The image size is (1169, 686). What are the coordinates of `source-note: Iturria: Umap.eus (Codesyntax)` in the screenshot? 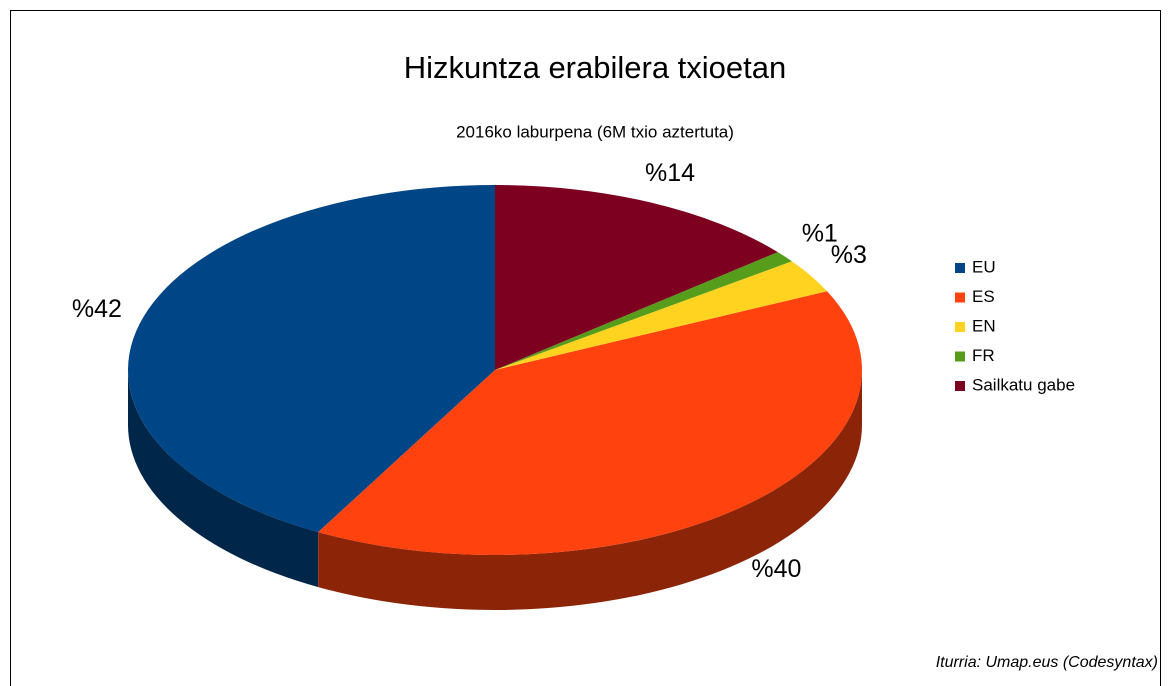 It's located at (1047, 662).